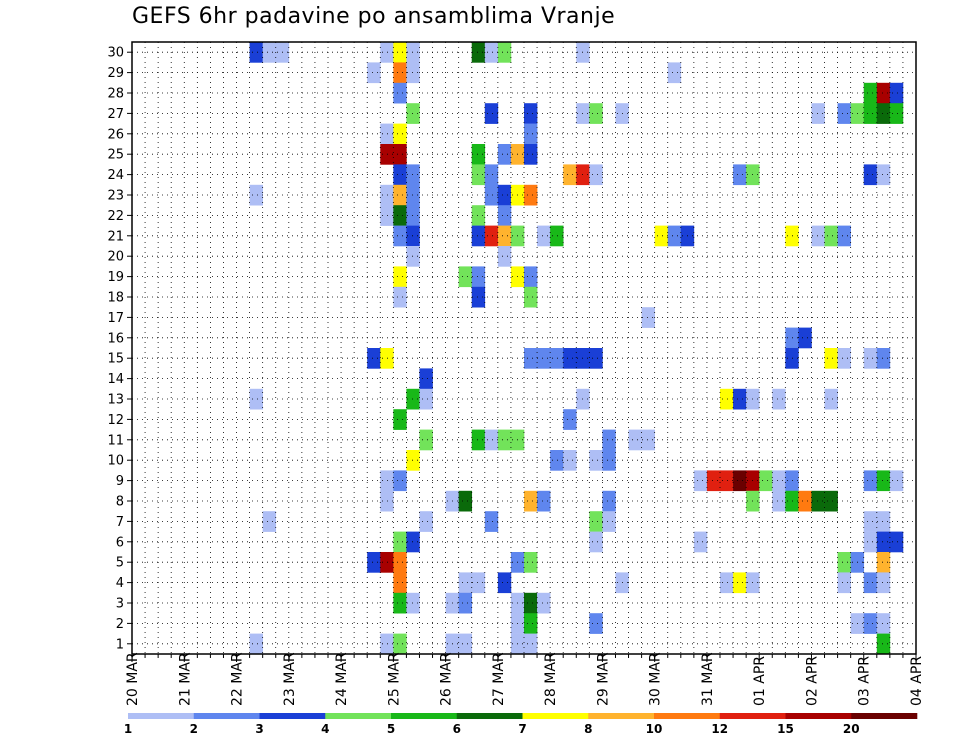 This screenshot has height=742, width=960. What do you see at coordinates (654, 729) in the screenshot?
I see `colorbar-label: 10` at bounding box center [654, 729].